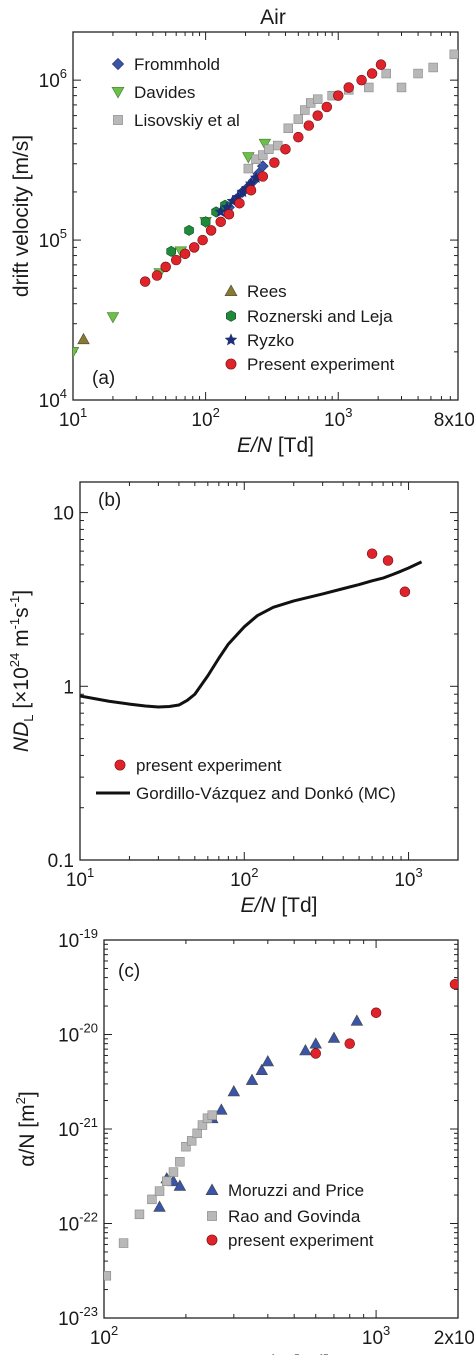  I want to click on y-axis-label: drift velocity [m/s], so click(21, 216).